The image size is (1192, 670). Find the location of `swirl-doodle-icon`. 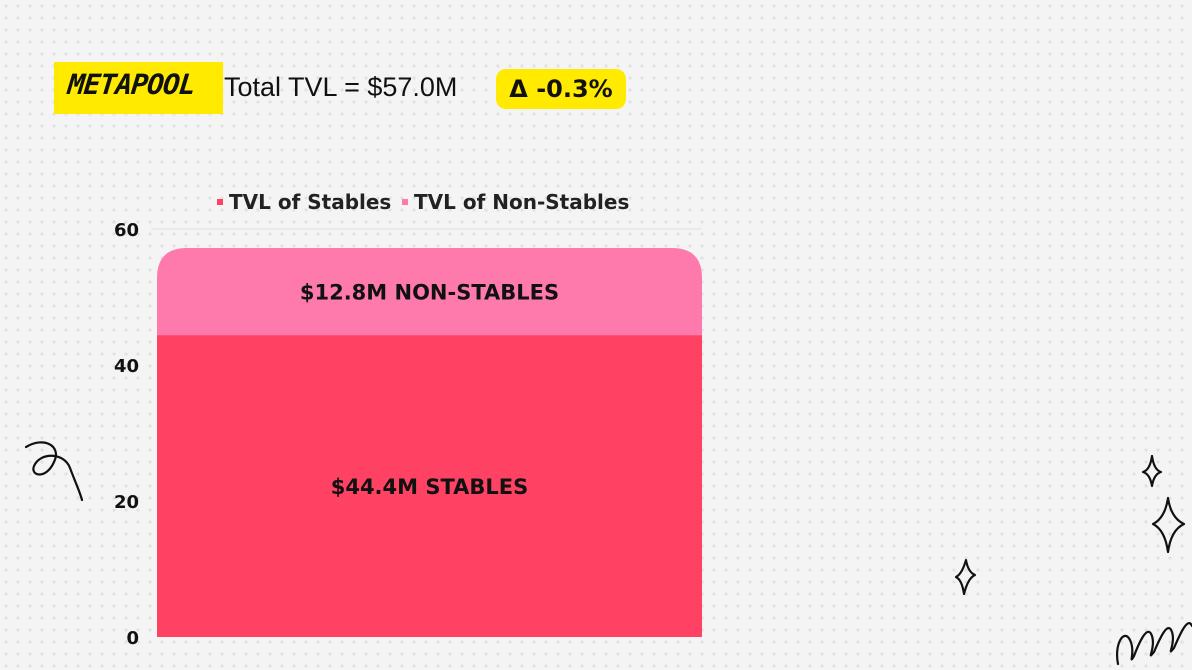

swirl-doodle-icon is located at coordinates (54, 471).